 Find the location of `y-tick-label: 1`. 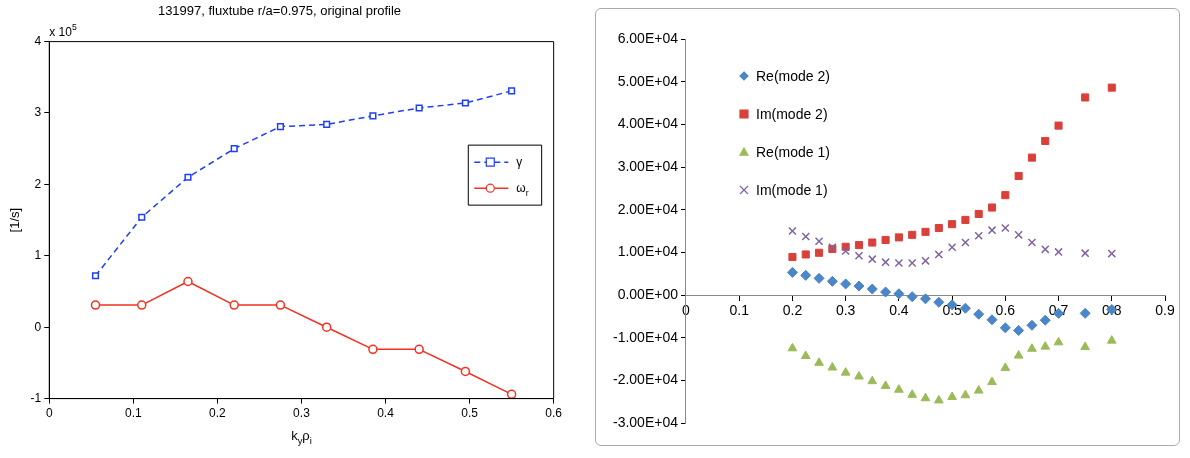

y-tick-label: 1 is located at coordinates (38, 255).